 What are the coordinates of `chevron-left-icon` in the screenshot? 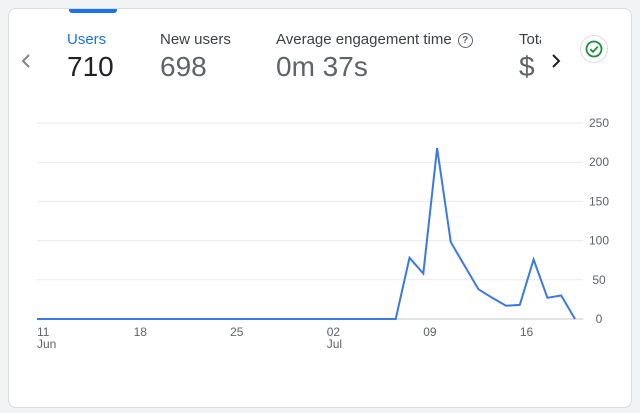 It's located at (25, 61).